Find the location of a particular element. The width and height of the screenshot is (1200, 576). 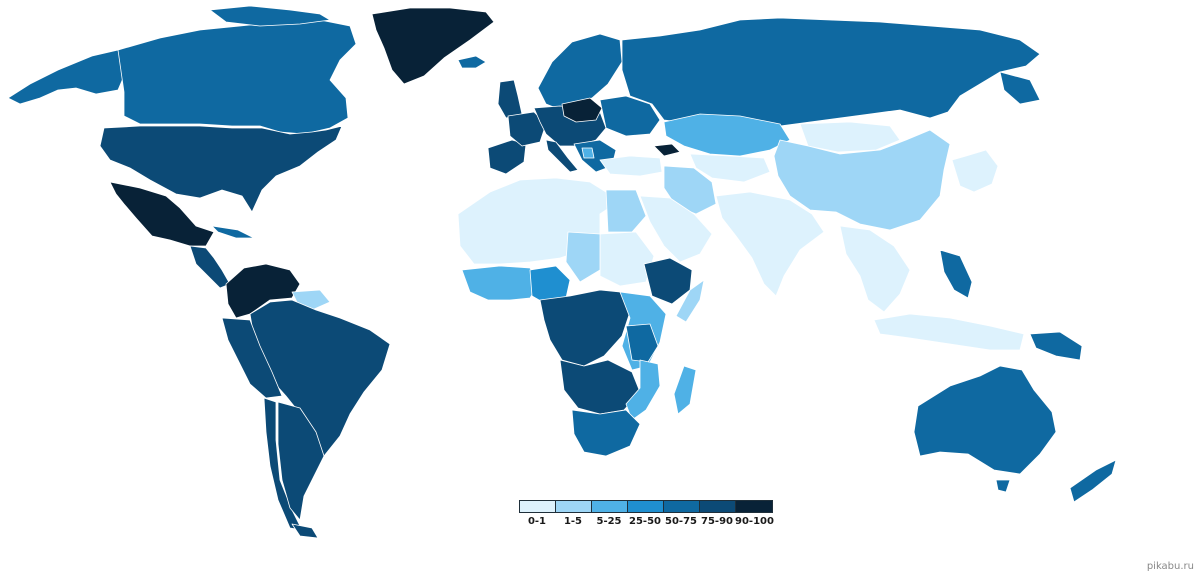

region-kamchatka is located at coordinates (1020, 88).